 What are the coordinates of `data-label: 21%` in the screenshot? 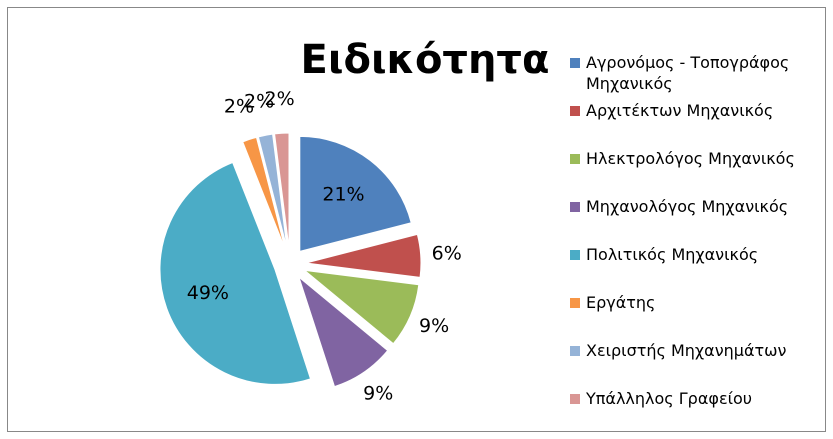 It's located at (343, 195).